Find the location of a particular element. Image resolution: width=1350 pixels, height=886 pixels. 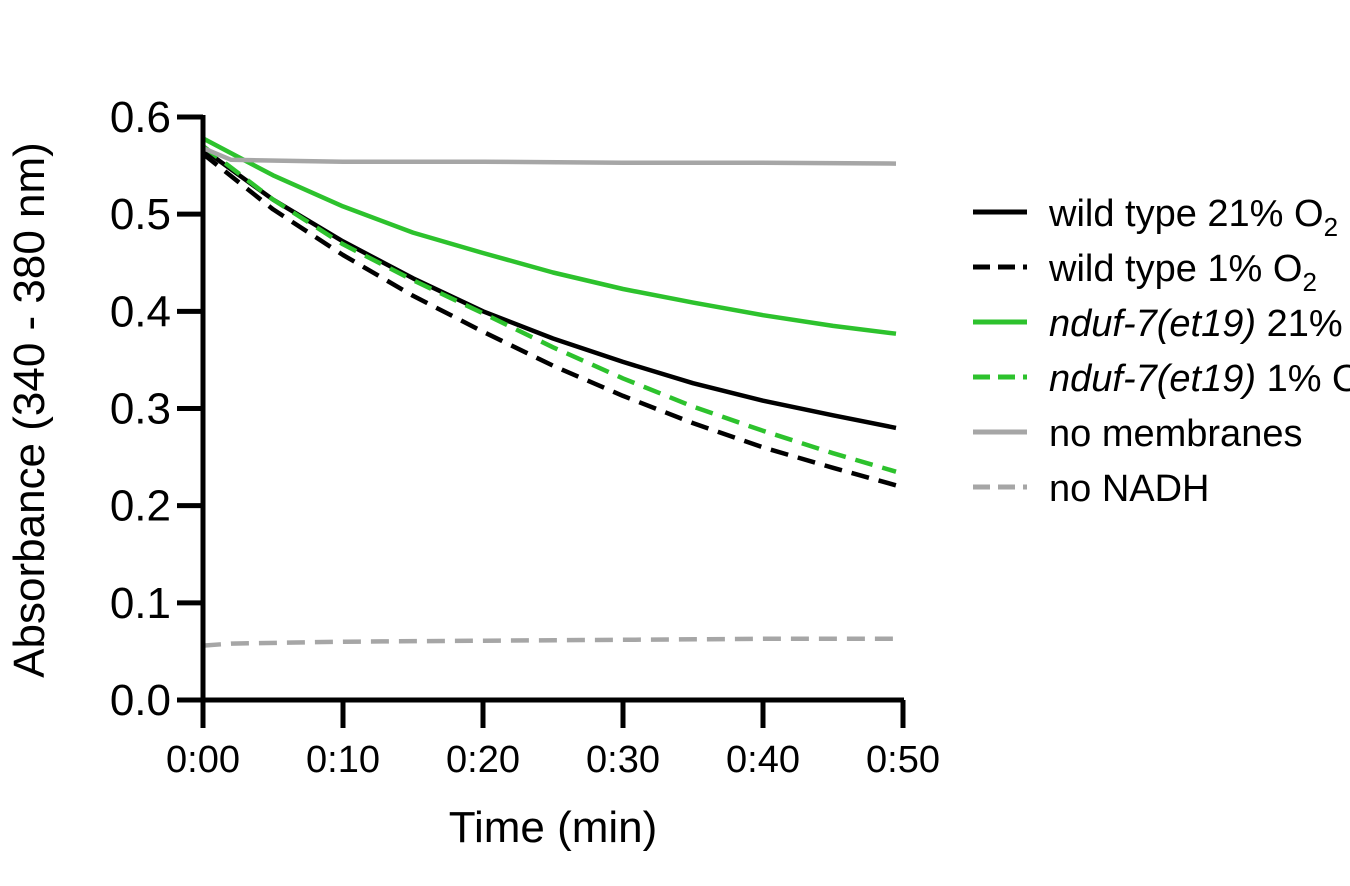

x-tick-label: 0:20 is located at coordinates (483, 760).